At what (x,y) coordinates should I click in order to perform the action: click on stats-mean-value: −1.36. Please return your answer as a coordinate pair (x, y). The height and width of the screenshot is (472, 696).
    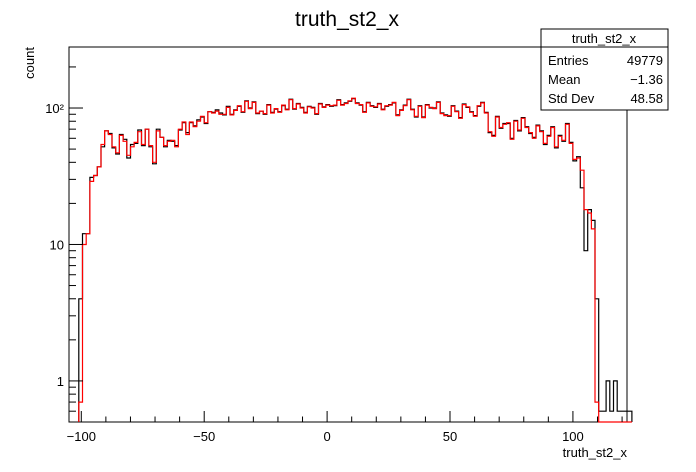
    Looking at the image, I should click on (646, 79).